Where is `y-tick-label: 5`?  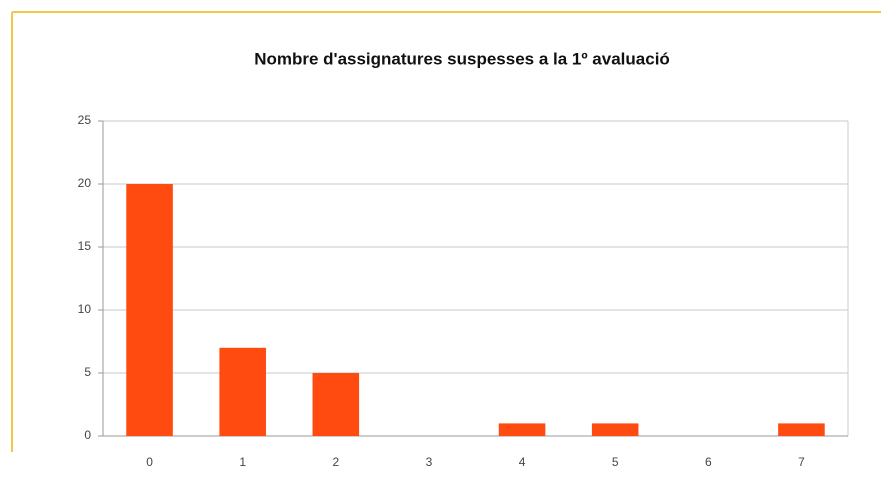 y-tick-label: 5 is located at coordinates (87, 372).